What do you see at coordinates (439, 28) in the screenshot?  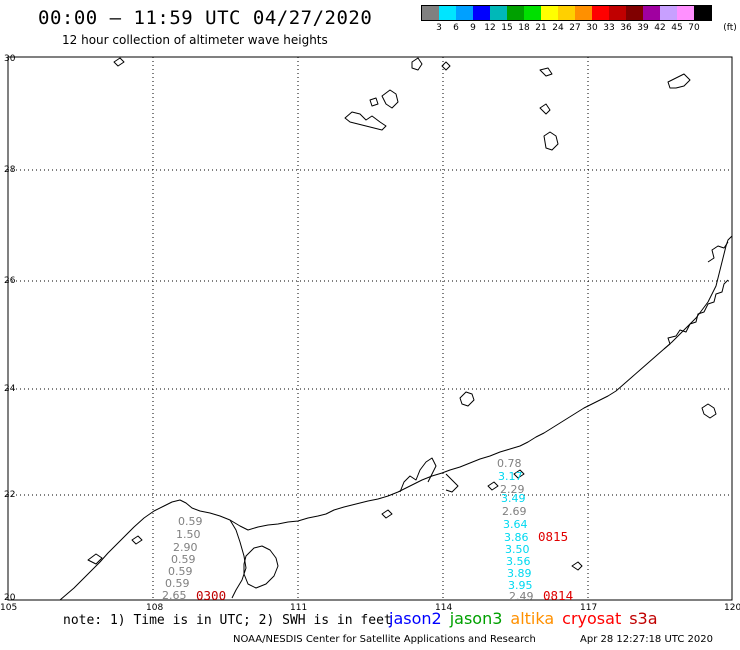 I see `legend-label: 3` at bounding box center [439, 28].